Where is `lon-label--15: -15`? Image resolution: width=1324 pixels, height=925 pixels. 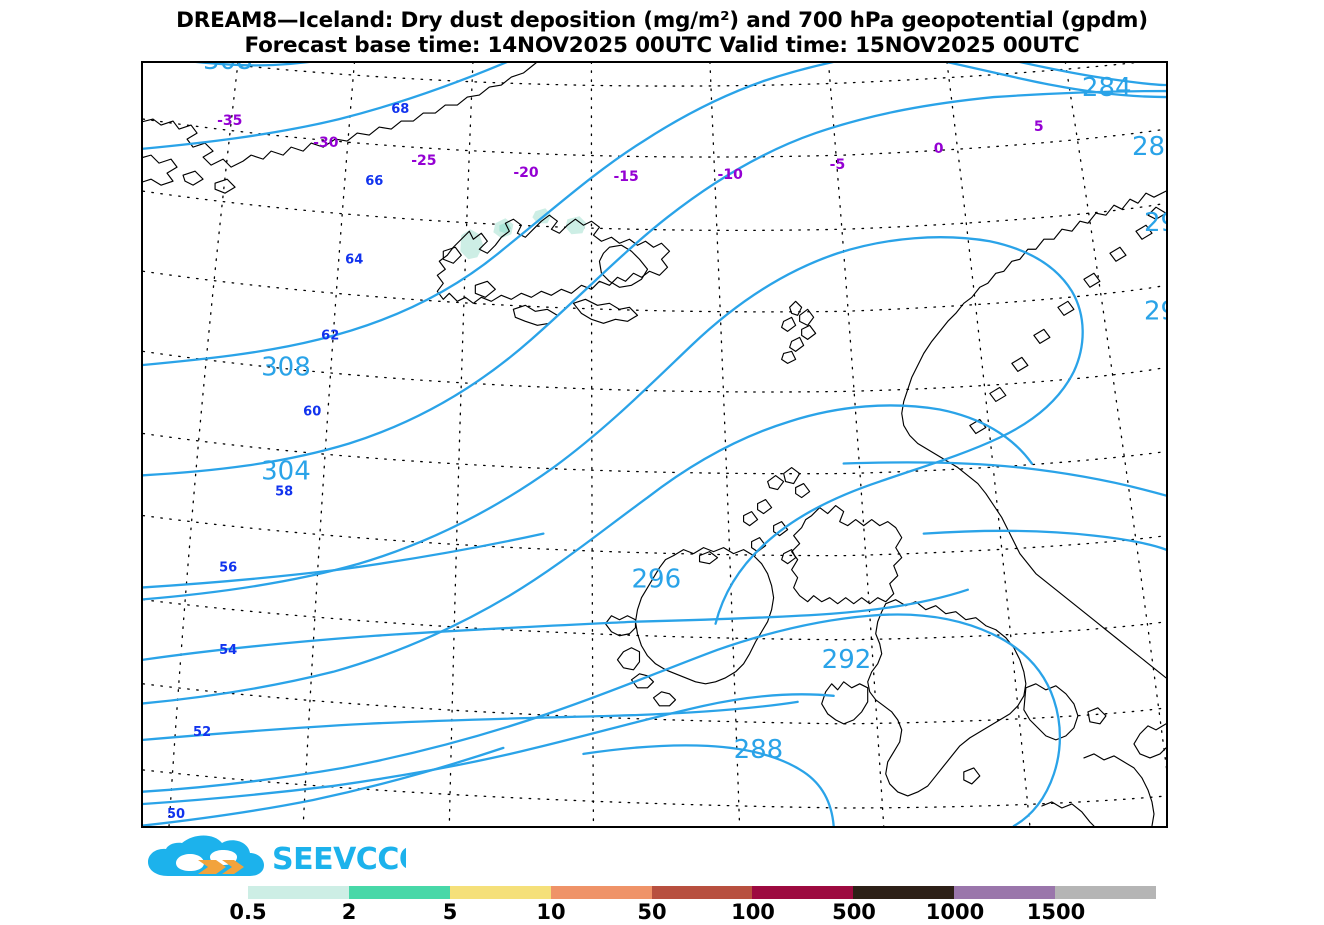
lon-label--15: -15 is located at coordinates (625, 177).